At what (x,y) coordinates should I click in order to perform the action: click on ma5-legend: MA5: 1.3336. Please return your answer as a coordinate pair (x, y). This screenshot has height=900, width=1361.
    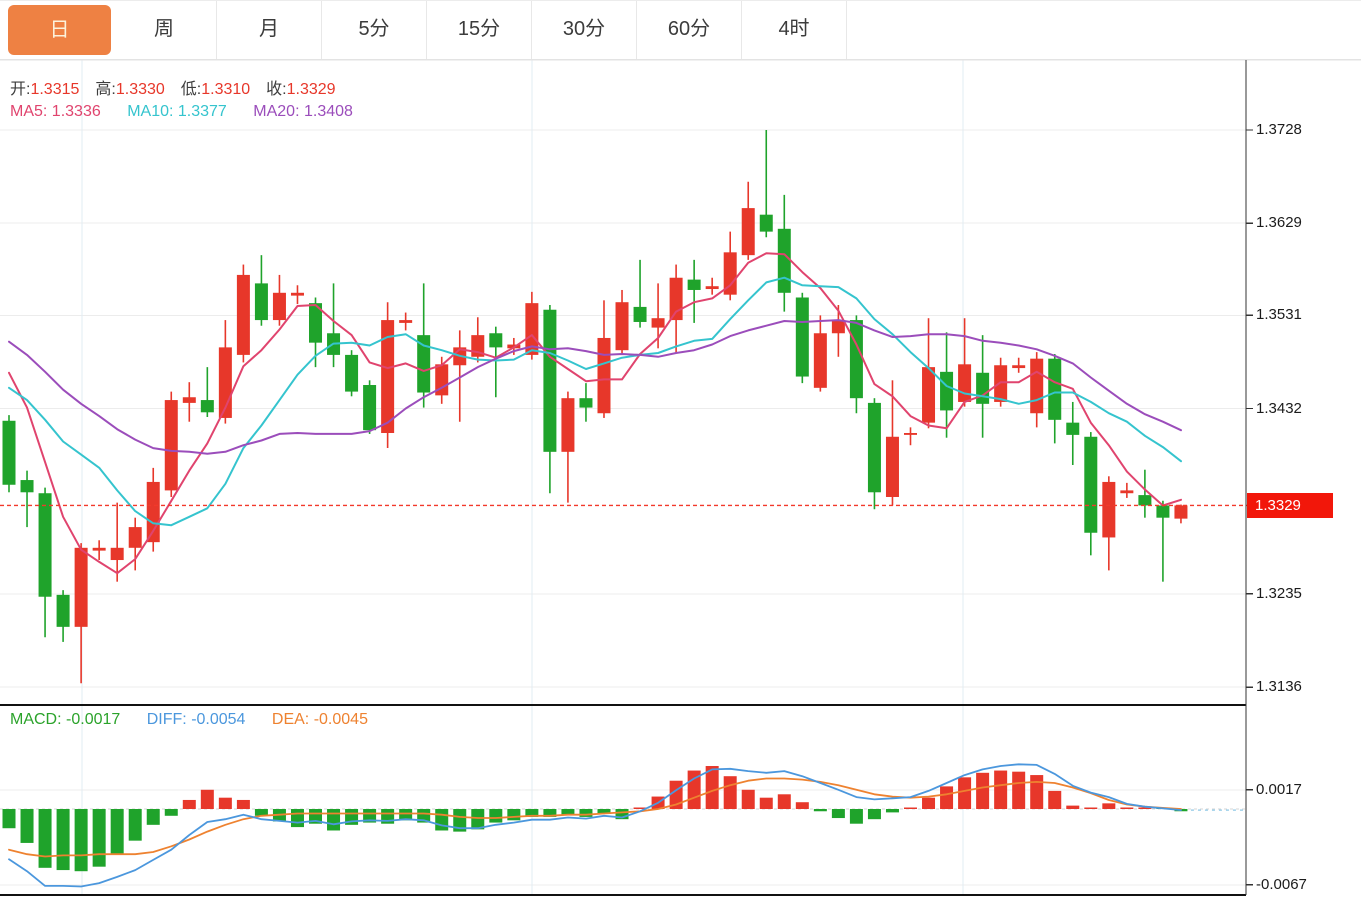
    Looking at the image, I should click on (55, 111).